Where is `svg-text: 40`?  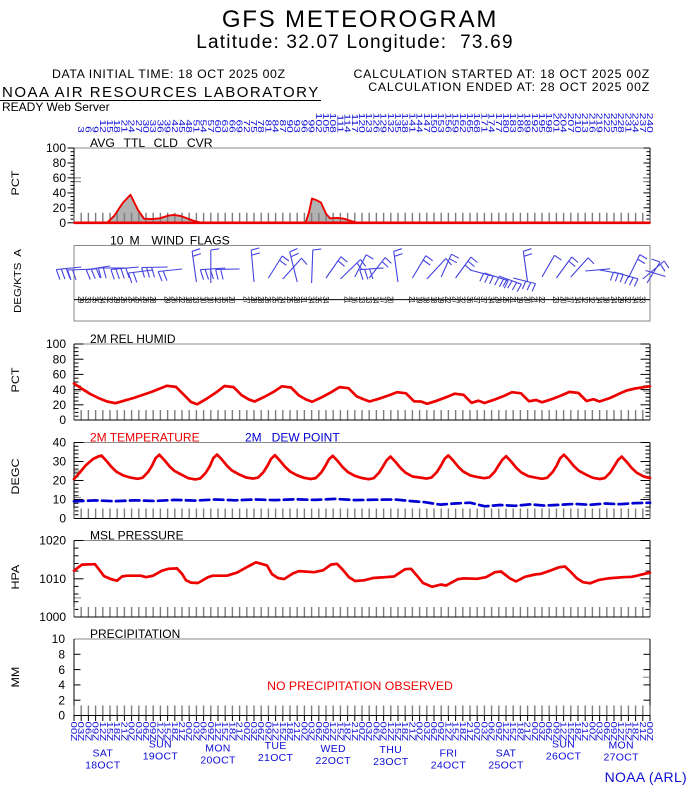
svg-text: 40 is located at coordinates (60, 390).